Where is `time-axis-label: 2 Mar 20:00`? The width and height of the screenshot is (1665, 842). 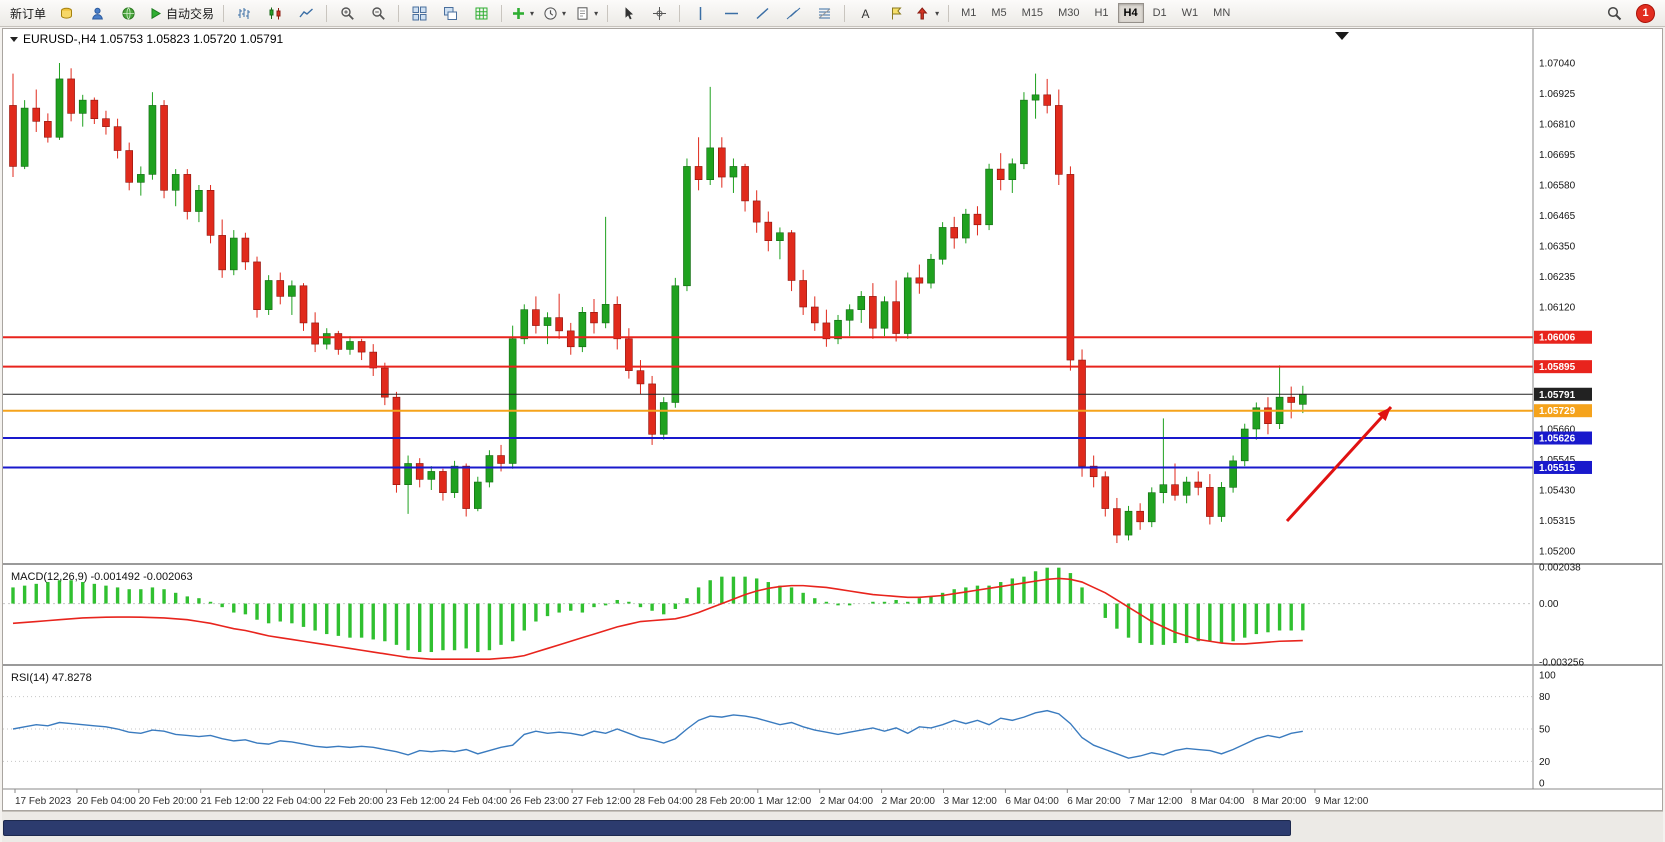 time-axis-label: 2 Mar 20:00 is located at coordinates (909, 801).